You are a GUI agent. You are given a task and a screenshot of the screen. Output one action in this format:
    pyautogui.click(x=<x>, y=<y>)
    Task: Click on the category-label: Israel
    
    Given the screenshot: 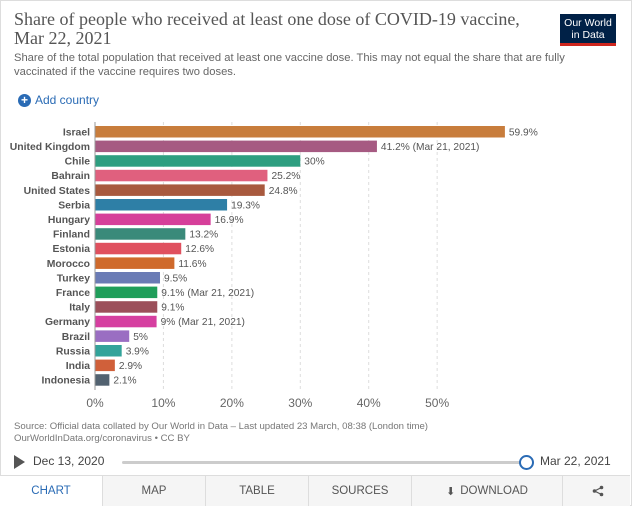 What is the action you would take?
    pyautogui.click(x=76, y=132)
    